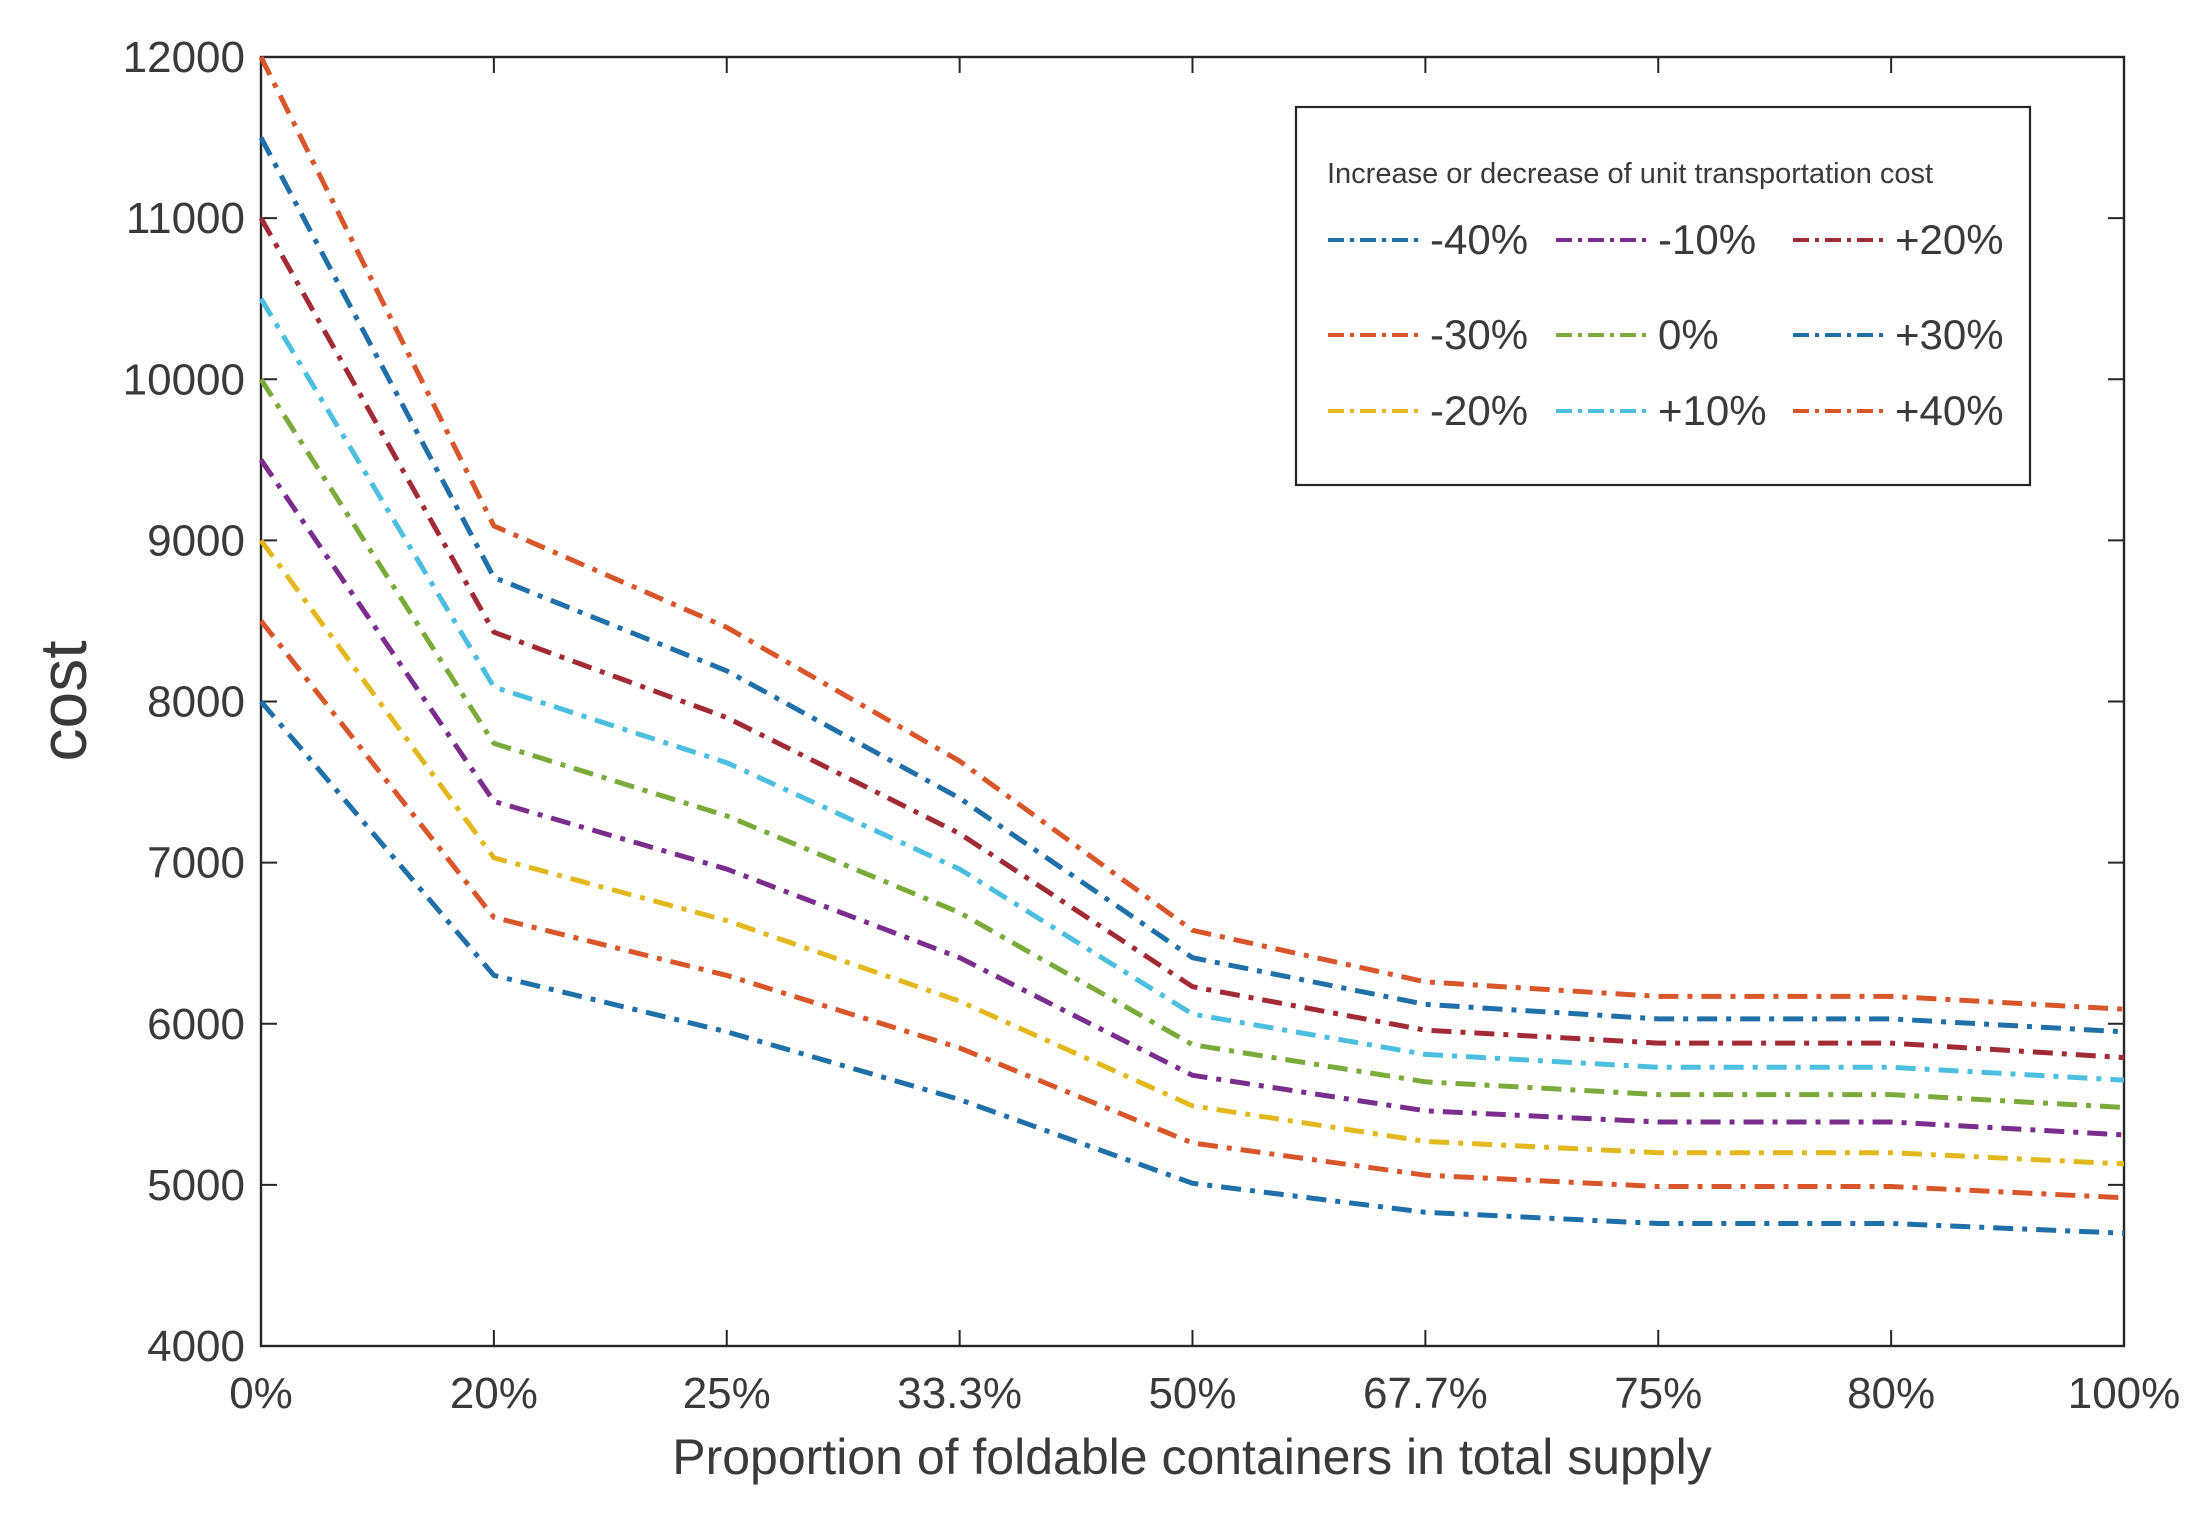 Image resolution: width=2210 pixels, height=1529 pixels. Describe the element at coordinates (1479, 410) in the screenshot. I see `legend-label: -20%` at that location.